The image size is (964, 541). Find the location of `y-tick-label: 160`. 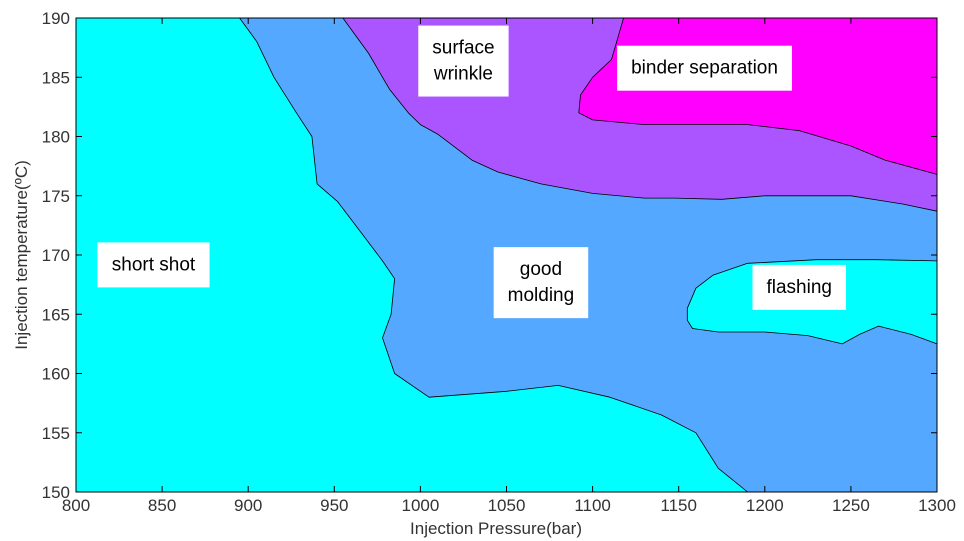

y-tick-label: 160 is located at coordinates (56, 374).